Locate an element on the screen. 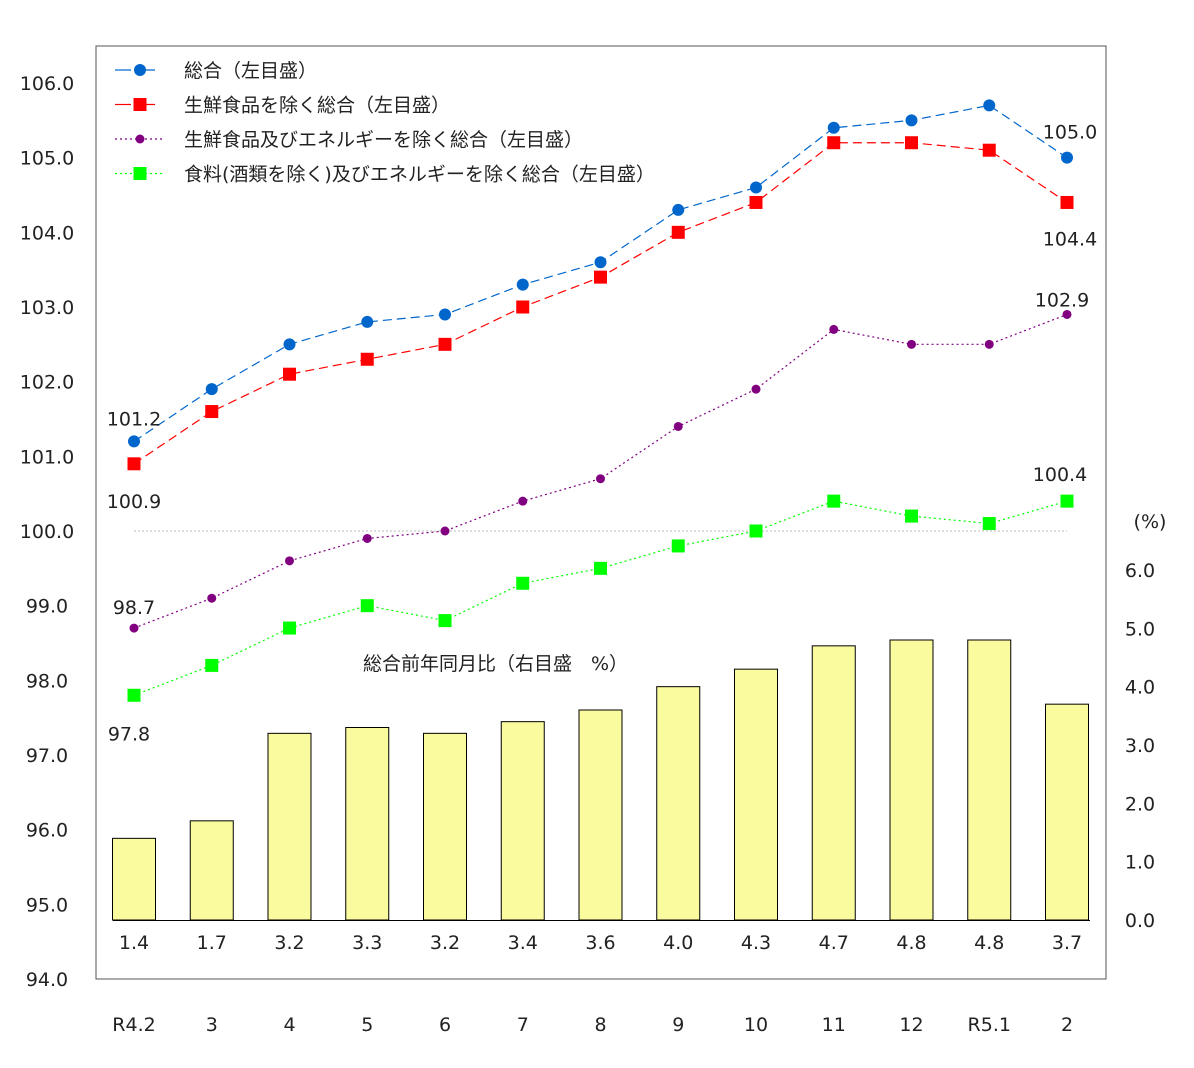 The image size is (1194, 1068). left-axis-tick-label: 103.0 is located at coordinates (47, 308).